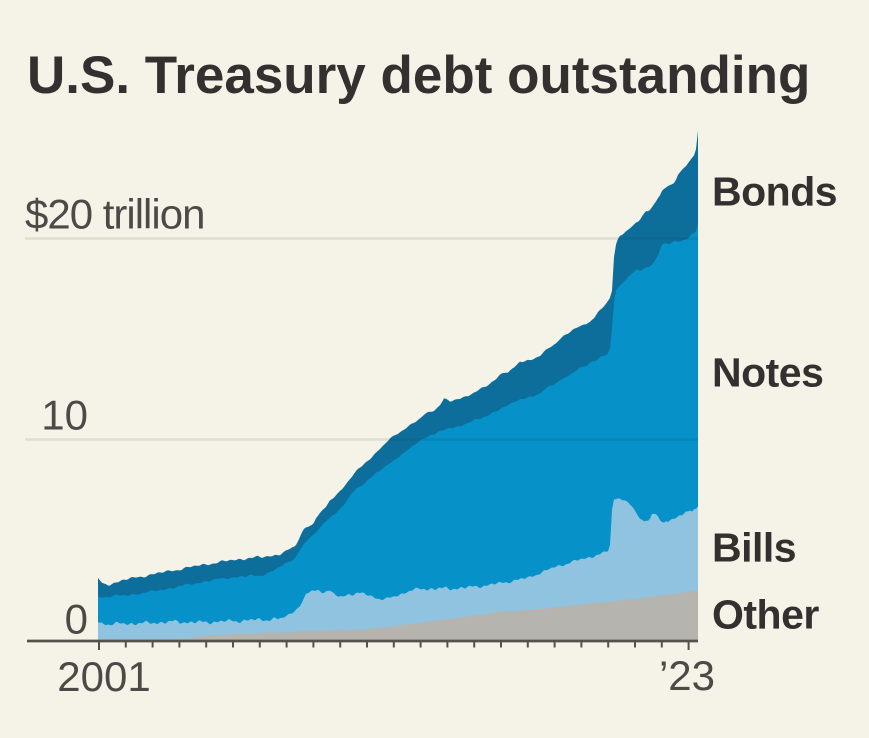 The height and width of the screenshot is (738, 869). I want to click on svg-text: 2001, so click(103, 676).